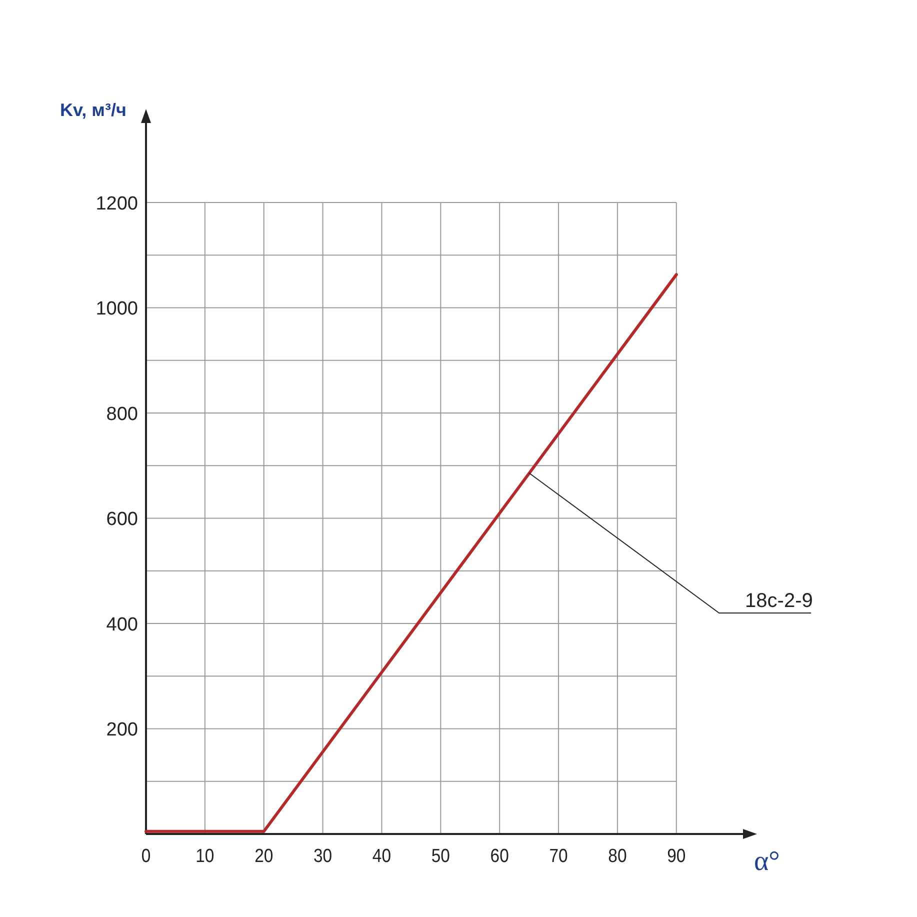  What do you see at coordinates (122, 519) in the screenshot?
I see `y-tick-label: 600` at bounding box center [122, 519].